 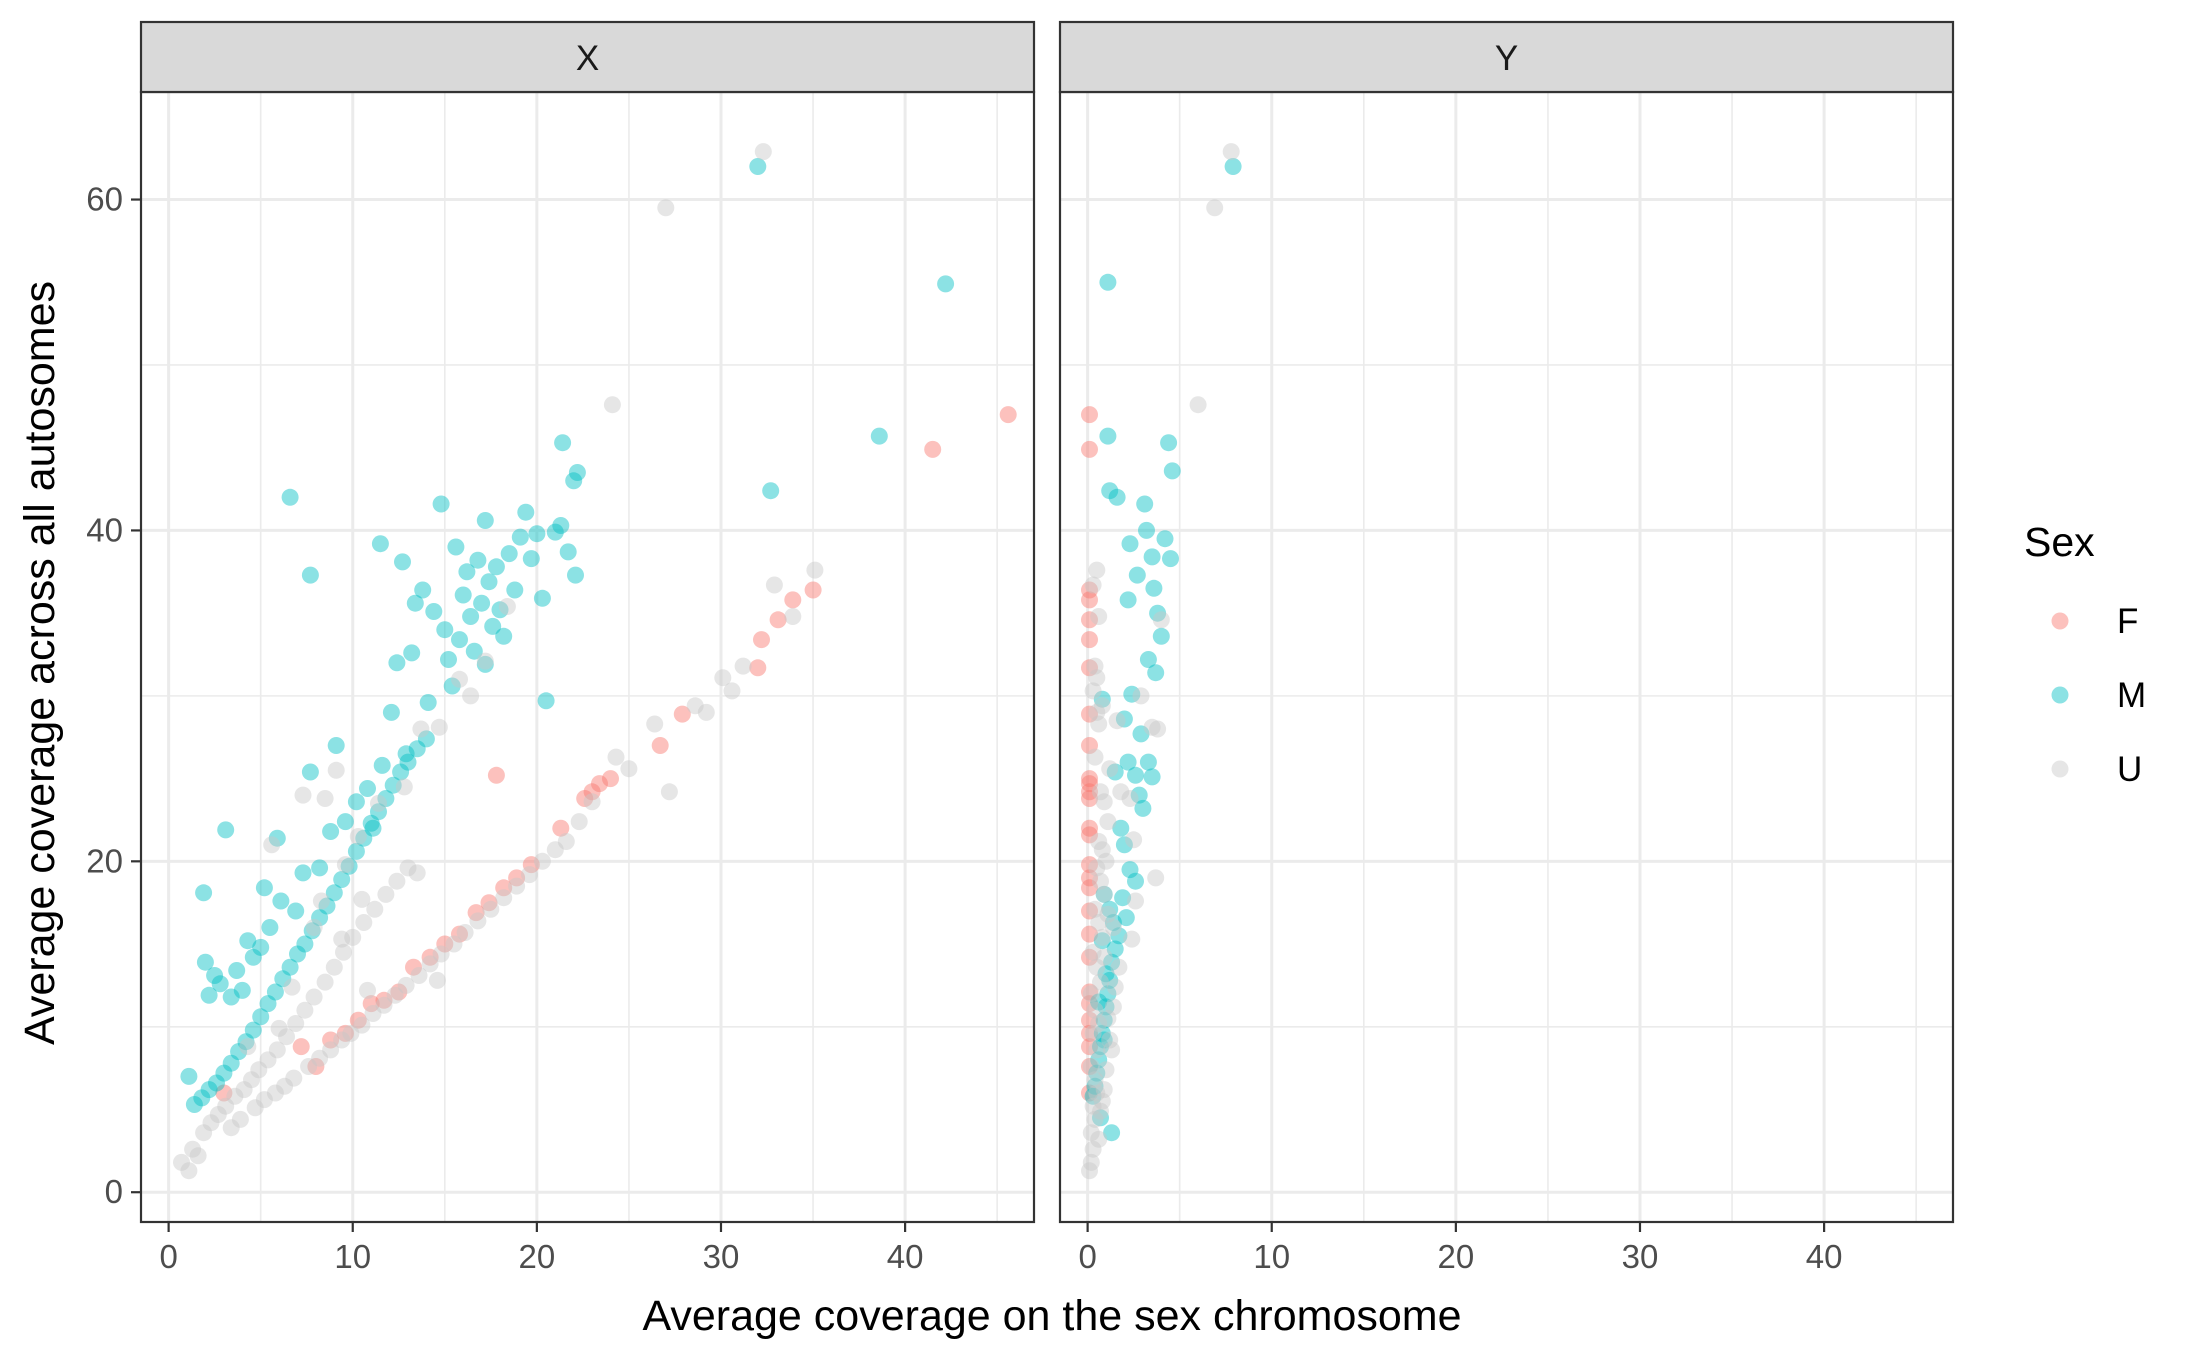 I want to click on facet-strip-background, so click(x=1506, y=57).